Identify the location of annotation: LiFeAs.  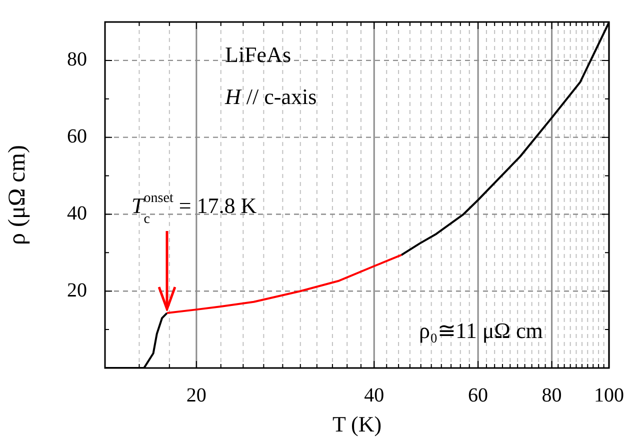
(258, 54).